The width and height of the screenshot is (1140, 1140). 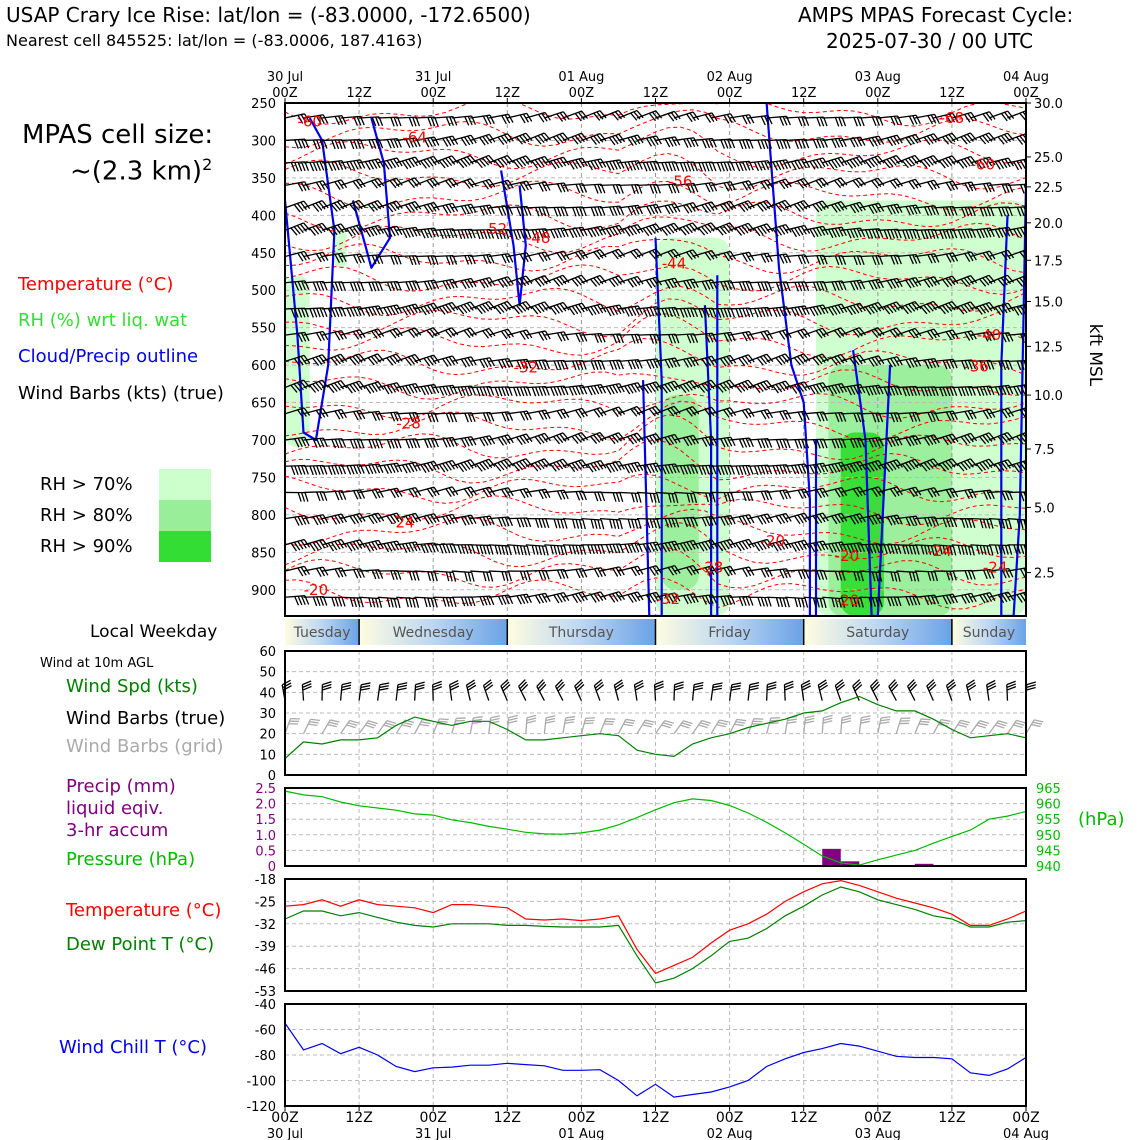 I want to click on windchill-line, so click(x=655, y=1060).